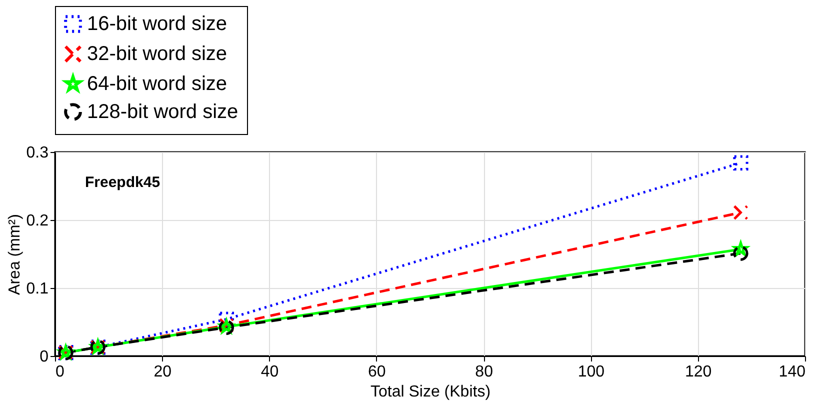  What do you see at coordinates (44, 357) in the screenshot?
I see `y-tick-label: 0` at bounding box center [44, 357].